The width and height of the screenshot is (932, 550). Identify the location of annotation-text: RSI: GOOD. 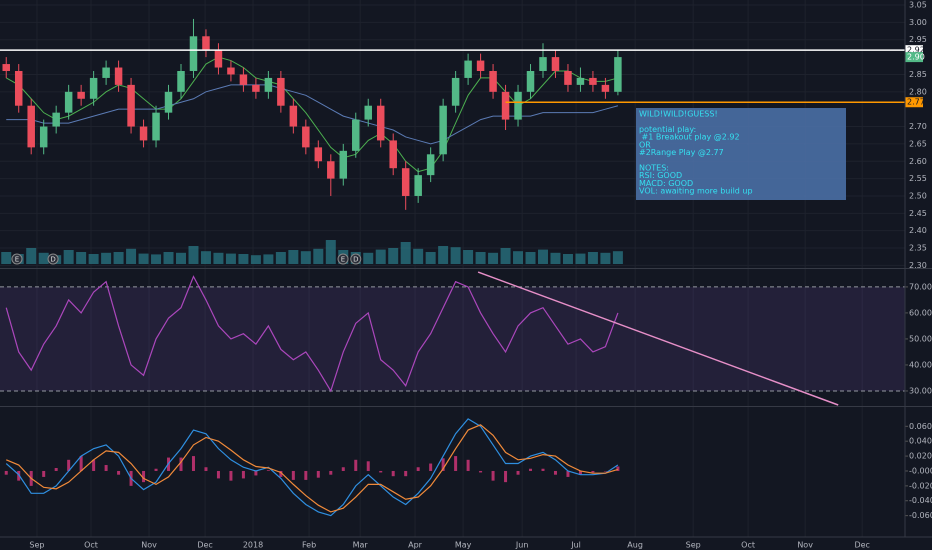
(660, 175).